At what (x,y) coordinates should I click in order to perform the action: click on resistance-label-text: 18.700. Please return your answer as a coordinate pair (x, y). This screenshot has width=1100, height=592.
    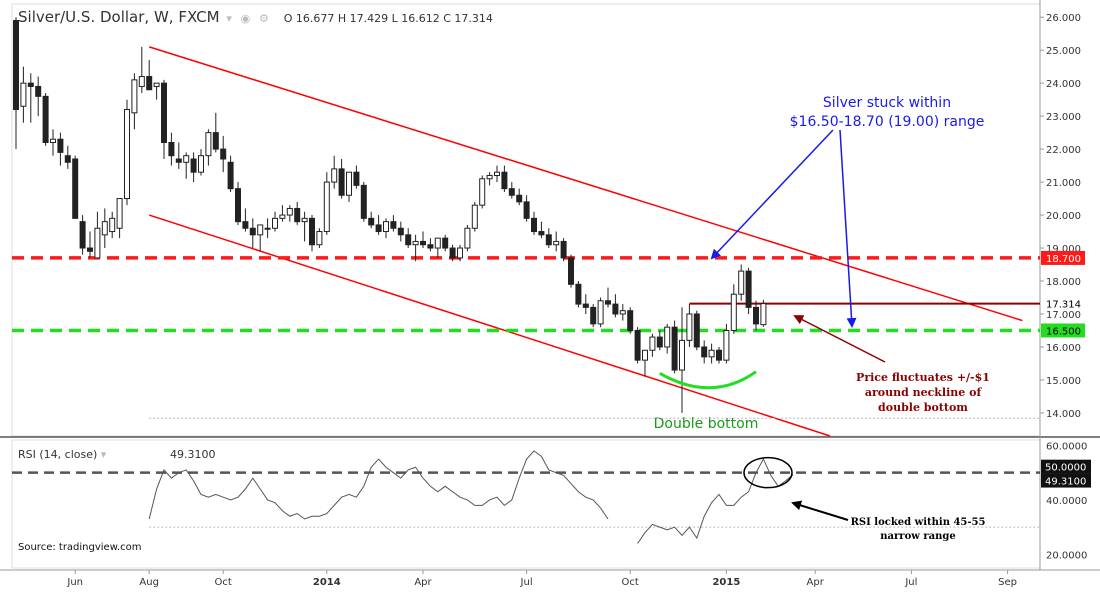
    Looking at the image, I should click on (1063, 259).